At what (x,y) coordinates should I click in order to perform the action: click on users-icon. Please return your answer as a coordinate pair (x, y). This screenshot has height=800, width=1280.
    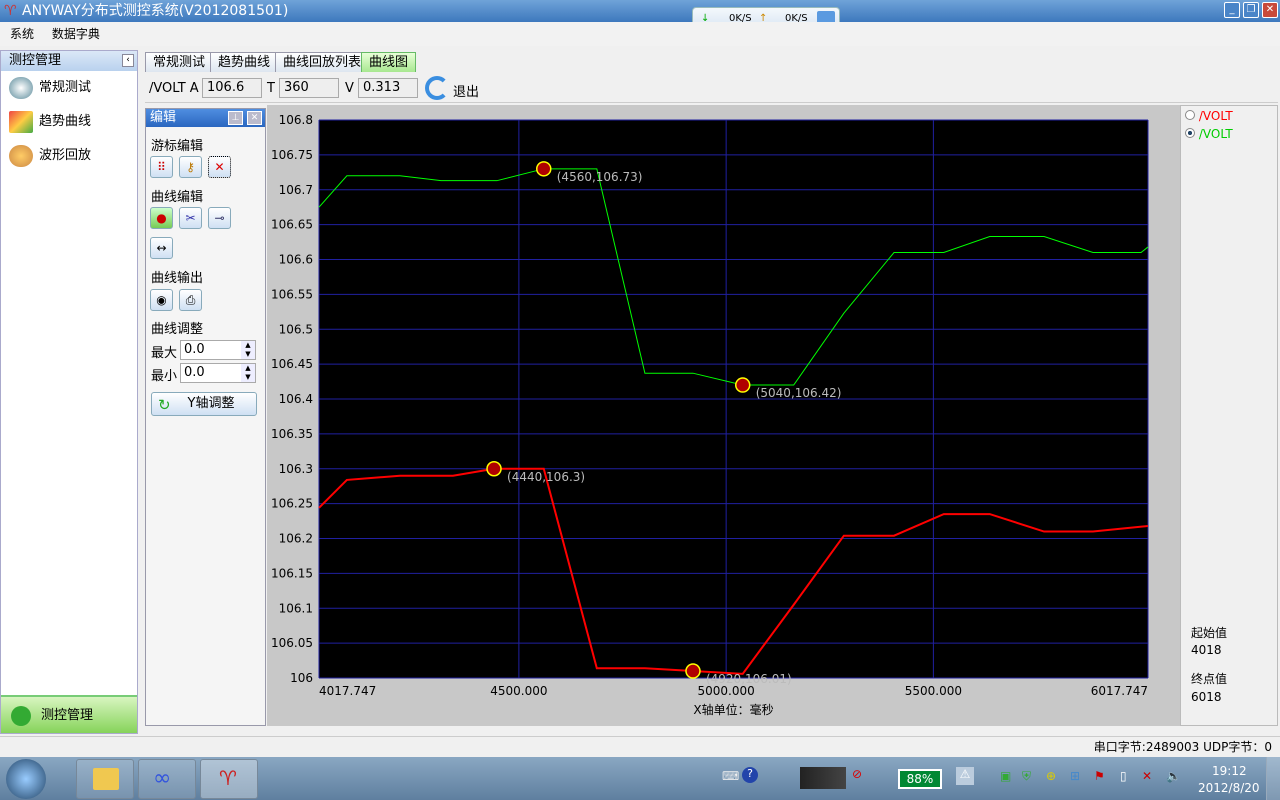
    Looking at the image, I should click on (21, 156).